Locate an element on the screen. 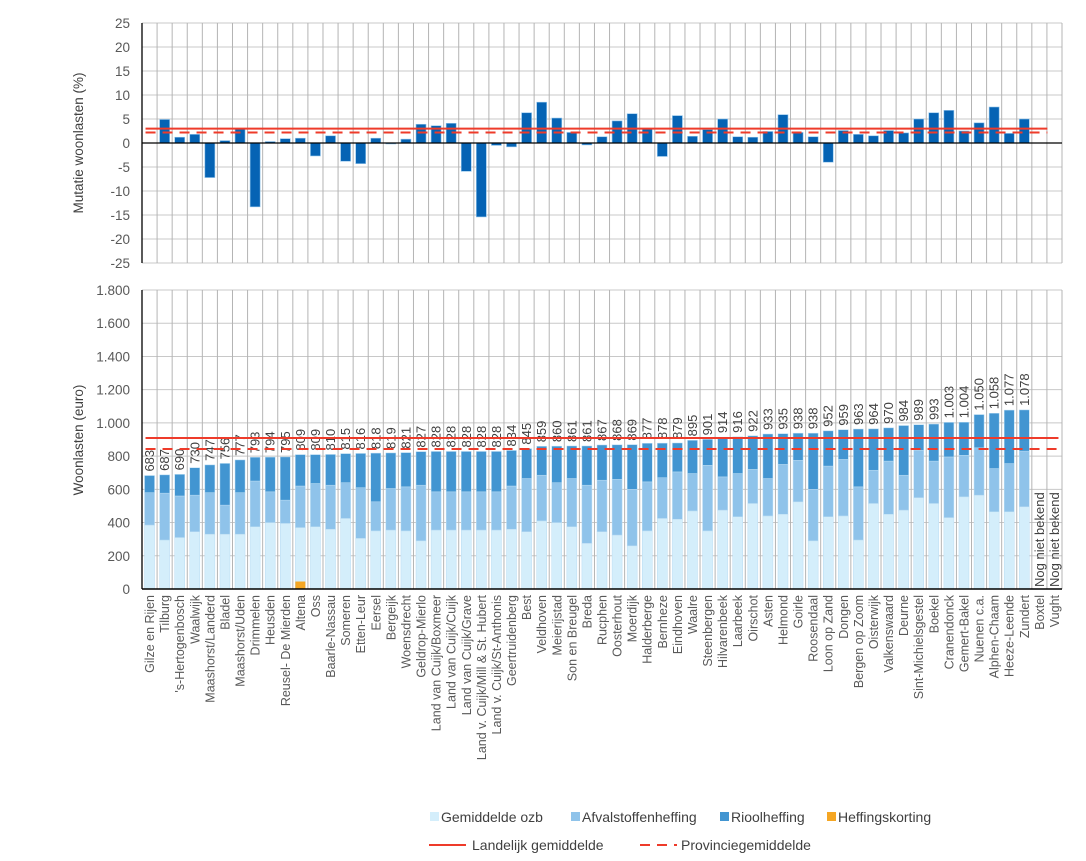 This screenshot has width=1086, height=861. x-category-label: Oss is located at coordinates (316, 606).